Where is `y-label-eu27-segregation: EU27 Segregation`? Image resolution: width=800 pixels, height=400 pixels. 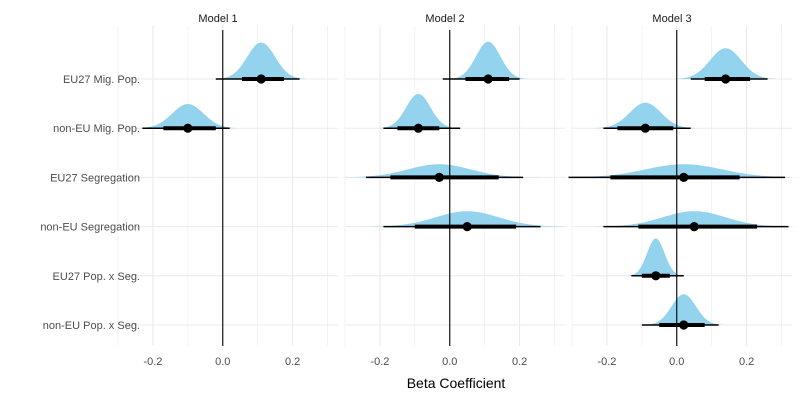 y-label-eu27-segregation: EU27 Segregation is located at coordinates (95, 178).